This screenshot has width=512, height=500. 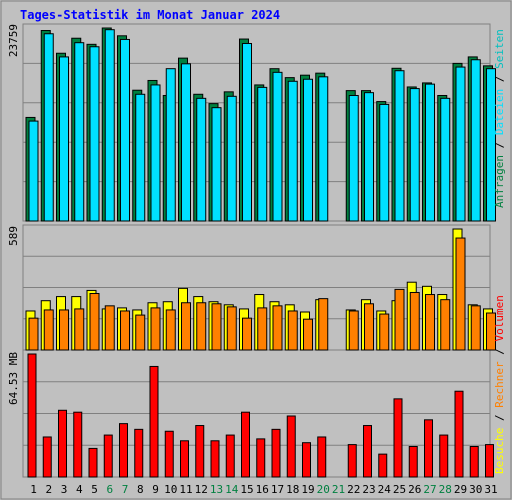 I want to click on x-tick-label: 21, so click(x=338, y=489).